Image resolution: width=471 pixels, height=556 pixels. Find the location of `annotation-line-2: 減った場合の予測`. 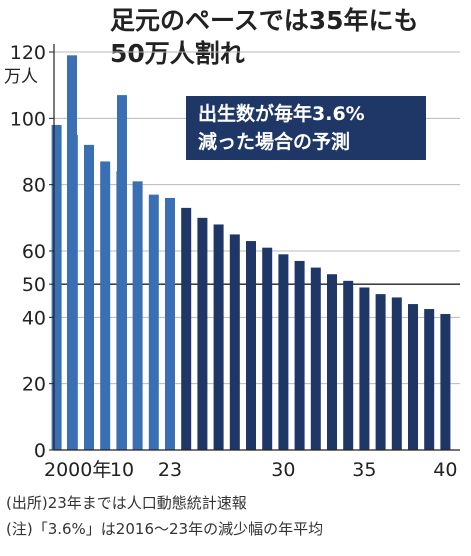

annotation-line-2: 減った場合の予測 is located at coordinates (274, 142).